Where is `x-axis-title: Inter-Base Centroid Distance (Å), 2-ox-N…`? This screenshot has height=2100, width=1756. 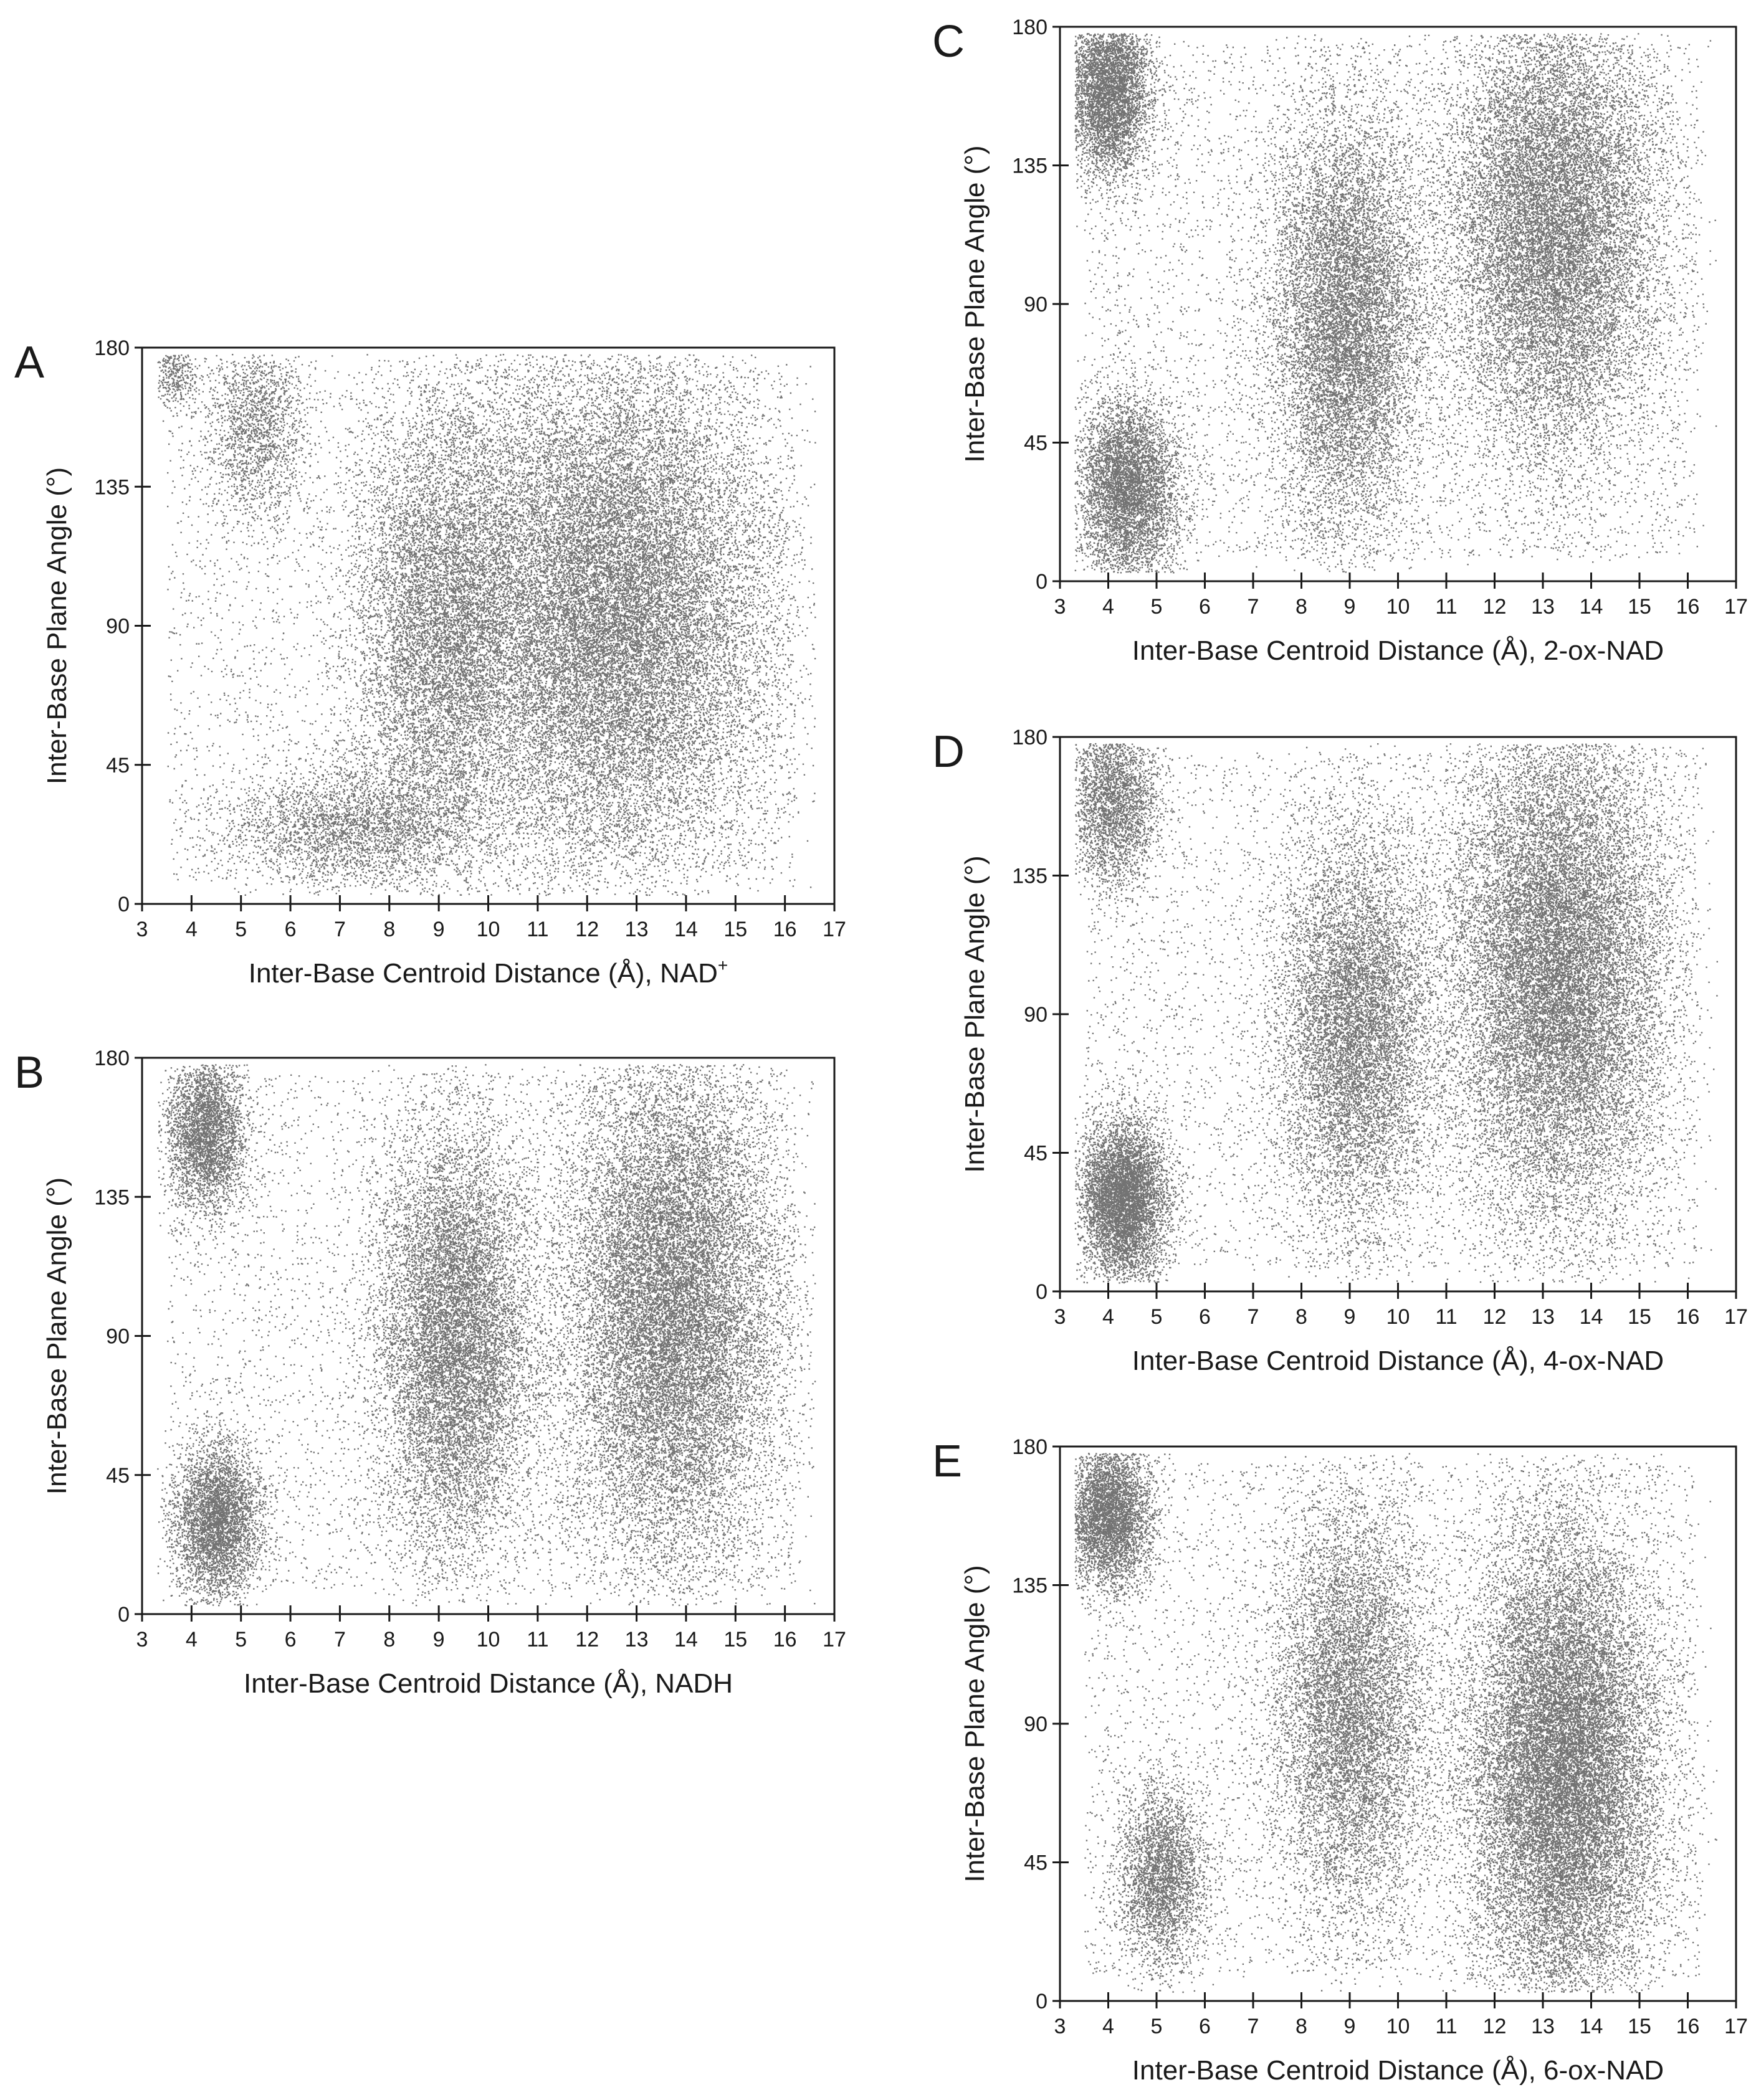 x-axis-title: Inter-Base Centroid Distance (Å), 2-ox-N… is located at coordinates (1398, 650).